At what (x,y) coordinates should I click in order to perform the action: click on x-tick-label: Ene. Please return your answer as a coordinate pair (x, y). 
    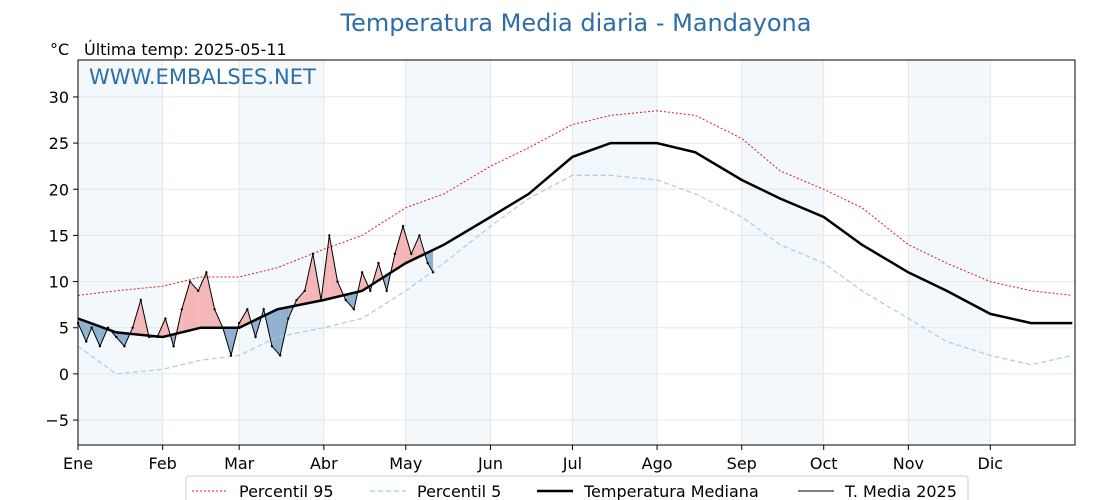
    Looking at the image, I should click on (78, 463).